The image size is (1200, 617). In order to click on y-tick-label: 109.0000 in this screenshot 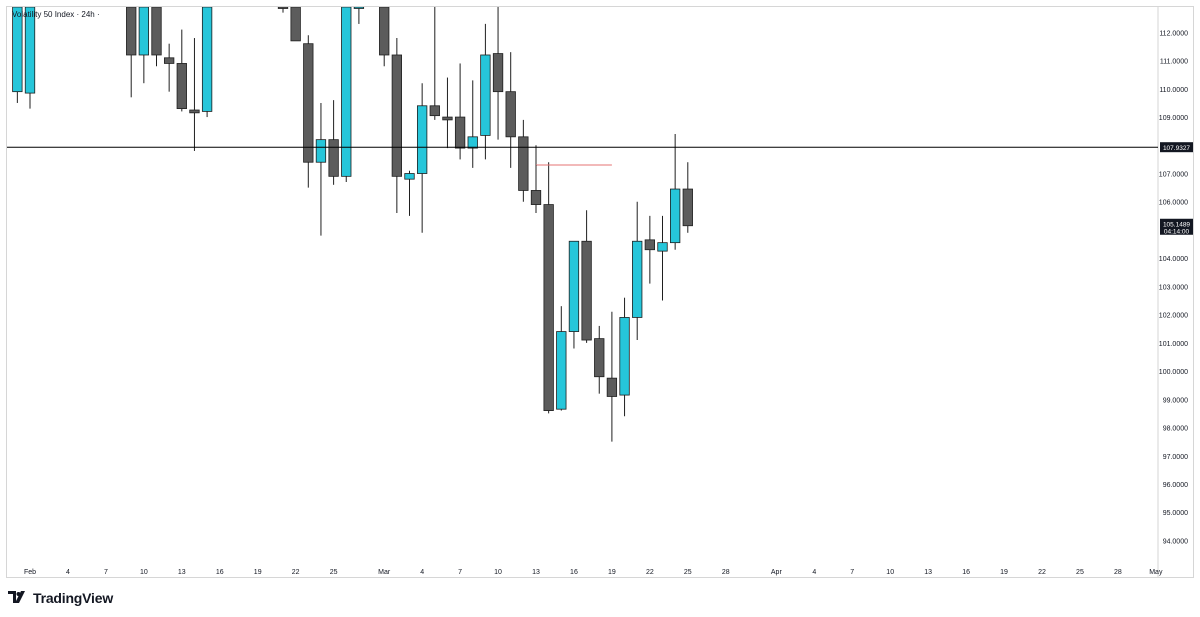, I will do `click(1173, 118)`.